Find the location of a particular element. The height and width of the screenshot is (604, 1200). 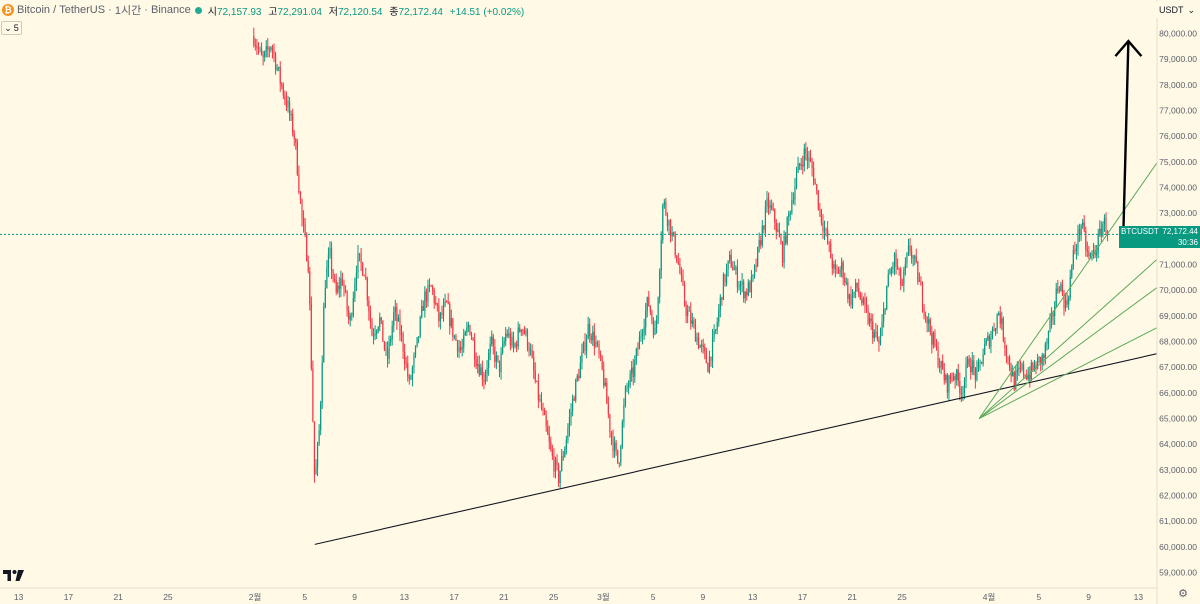

high-label: 고 is located at coordinates (273, 12).